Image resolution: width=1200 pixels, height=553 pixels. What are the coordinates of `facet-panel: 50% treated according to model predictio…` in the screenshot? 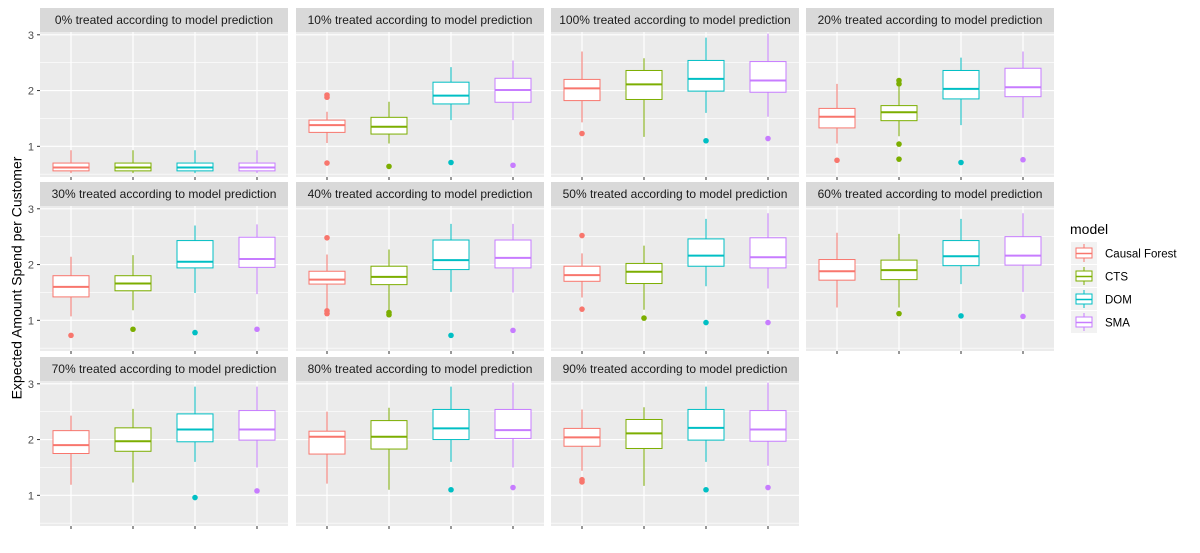 It's located at (675, 268).